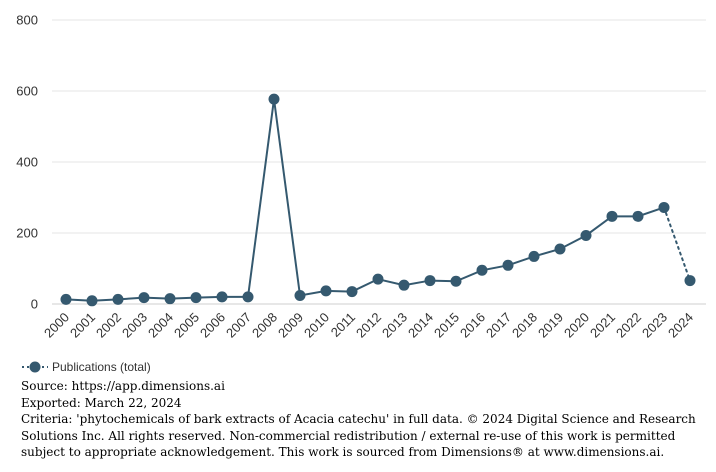 The height and width of the screenshot is (472, 716). Describe the element at coordinates (576, 325) in the screenshot. I see `x-tick-label: 2020` at that location.